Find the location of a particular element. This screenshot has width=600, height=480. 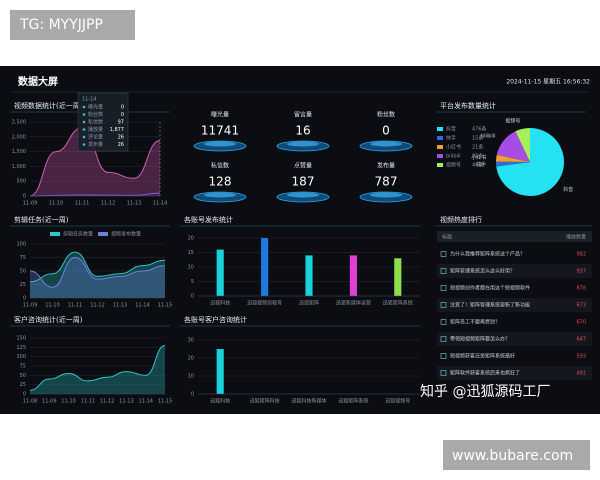

x-tick-label: 迅狐新媒体运营 is located at coordinates (353, 303).